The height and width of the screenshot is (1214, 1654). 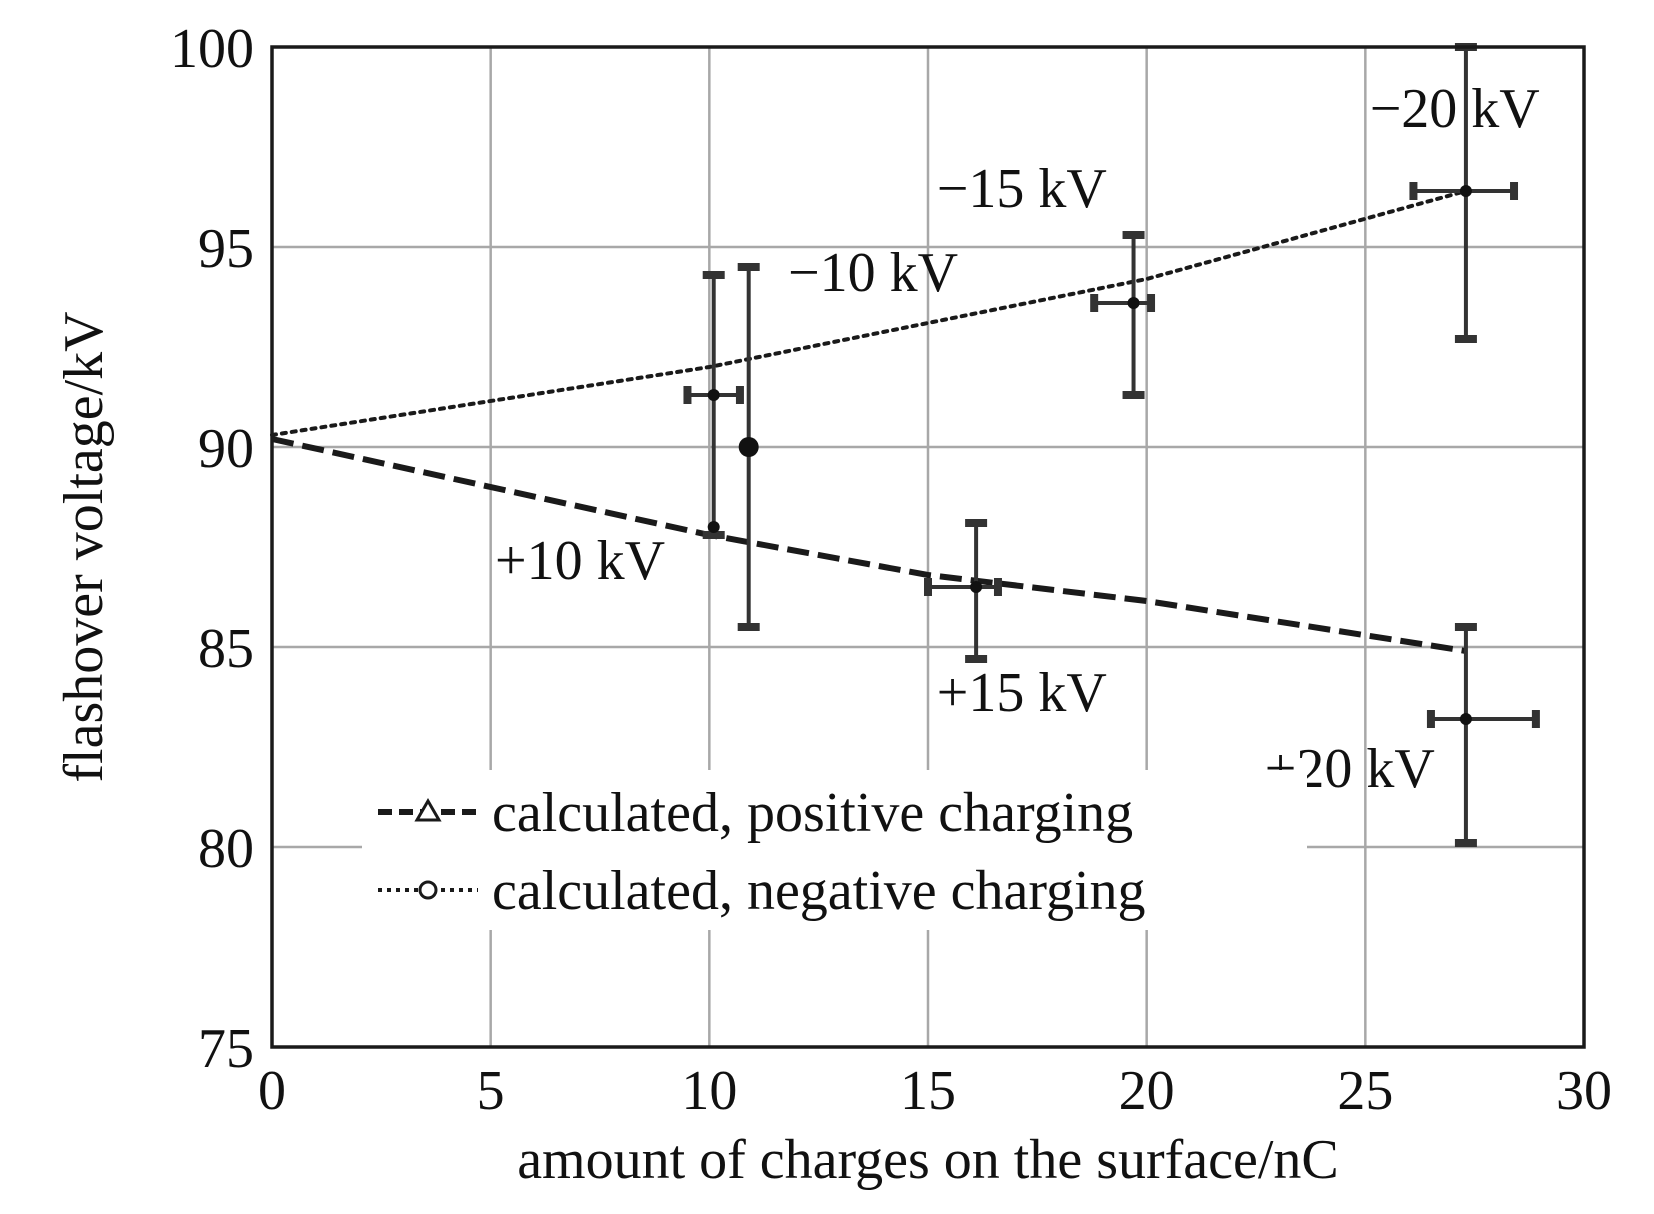 What do you see at coordinates (1584, 1091) in the screenshot?
I see `x-tick-label: 30` at bounding box center [1584, 1091].